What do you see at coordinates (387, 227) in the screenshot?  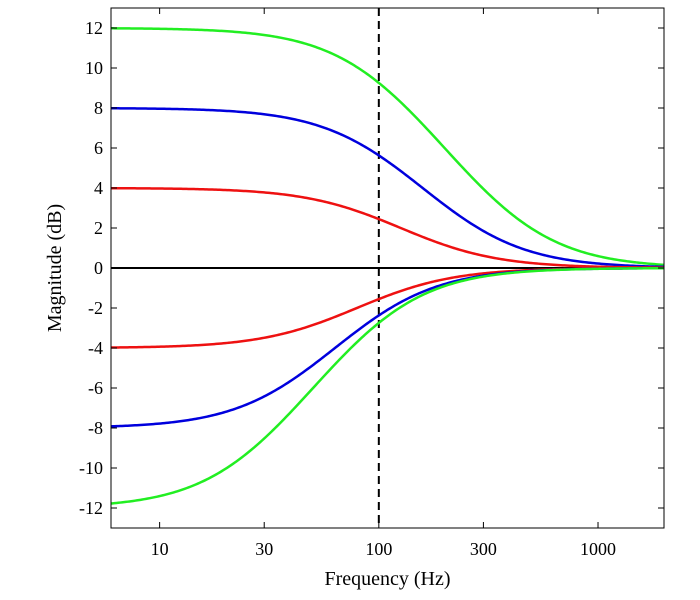 I see `series-line-boost-4db` at bounding box center [387, 227].